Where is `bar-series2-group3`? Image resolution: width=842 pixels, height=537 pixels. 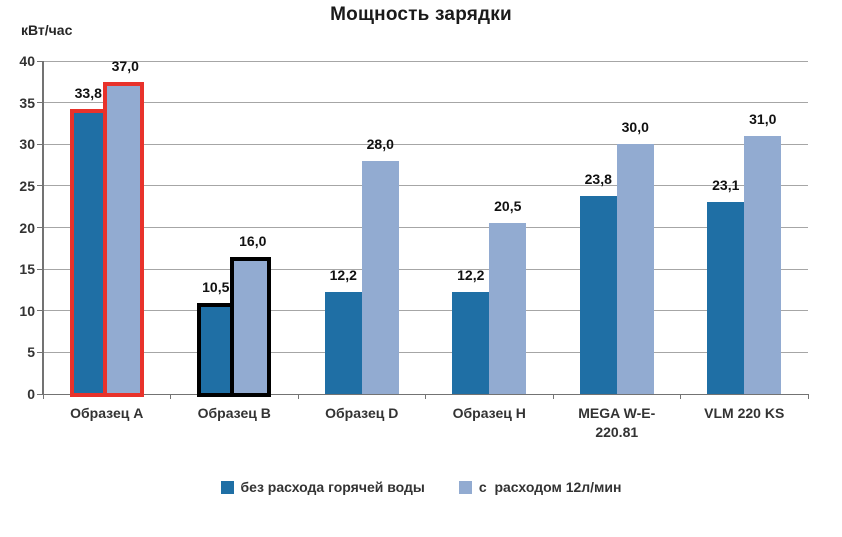 bar-series2-group3 is located at coordinates (380, 277).